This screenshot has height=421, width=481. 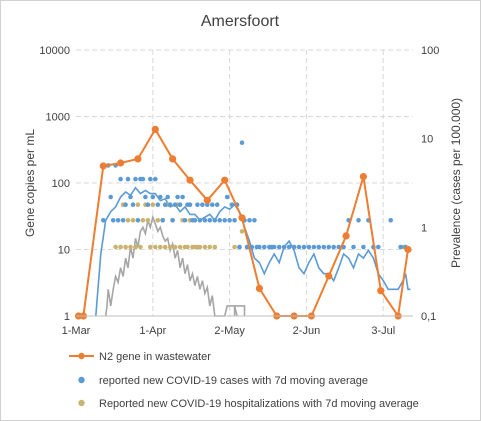 What do you see at coordinates (427, 140) in the screenshot?
I see `y-right-tick-label: 10` at bounding box center [427, 140].